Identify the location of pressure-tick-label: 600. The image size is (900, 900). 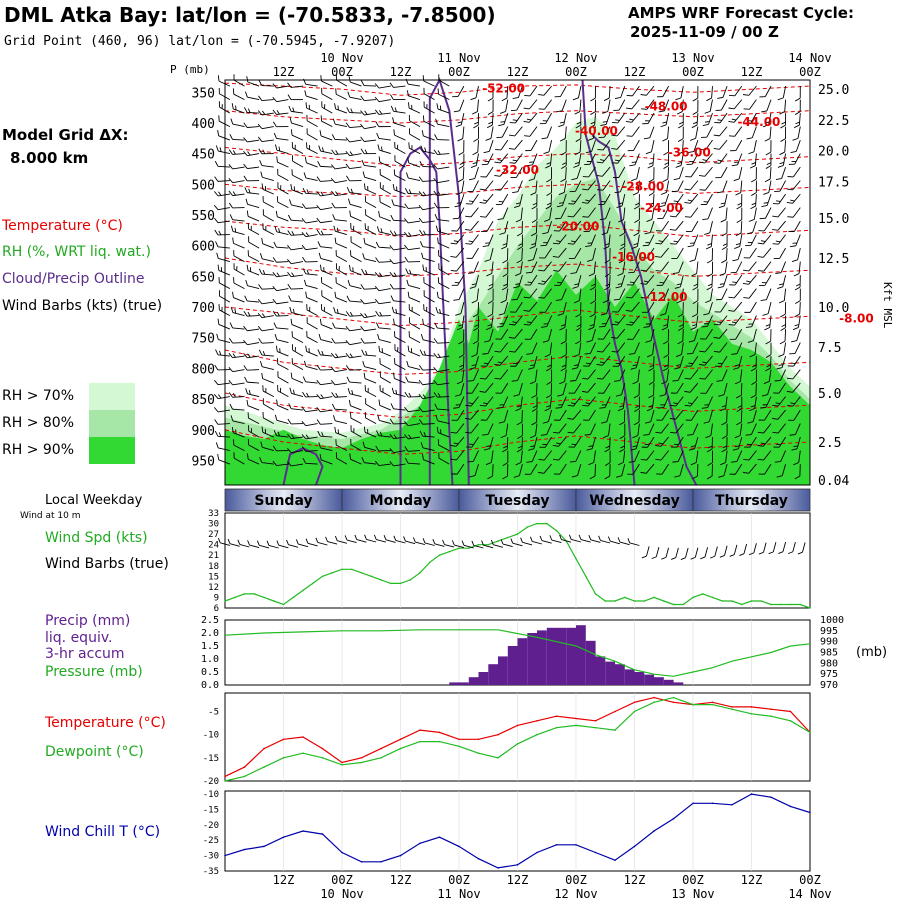
(203, 247).